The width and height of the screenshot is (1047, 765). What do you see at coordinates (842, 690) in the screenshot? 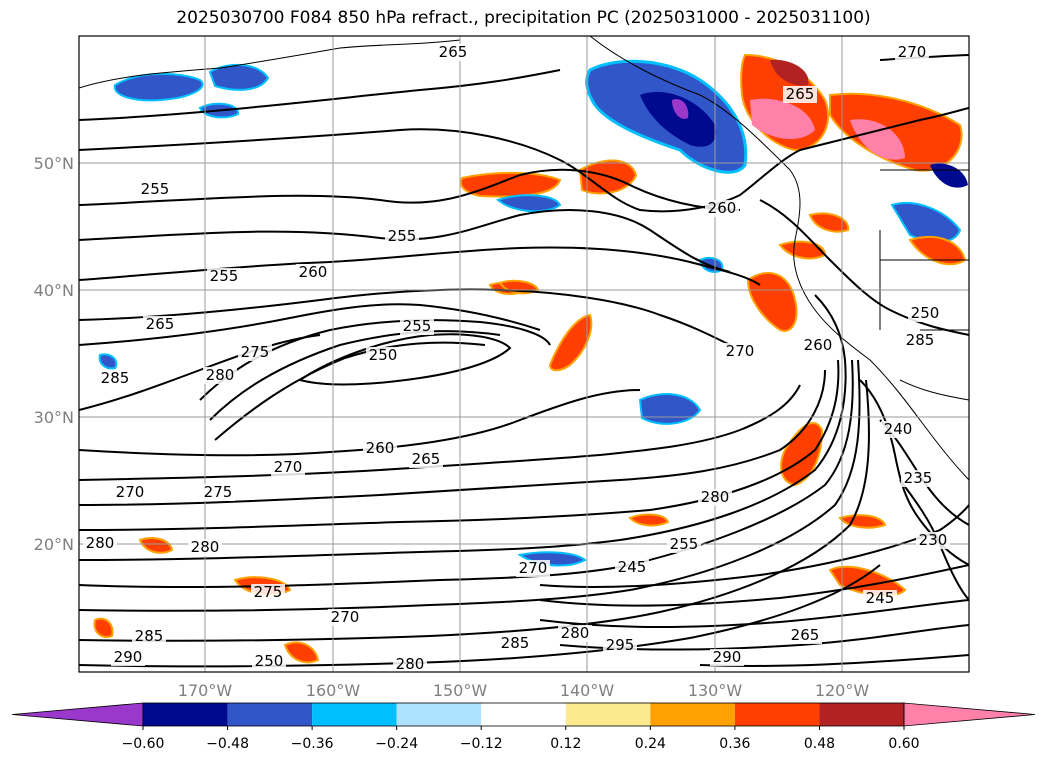
I see `lon-label: 120°W` at bounding box center [842, 690].